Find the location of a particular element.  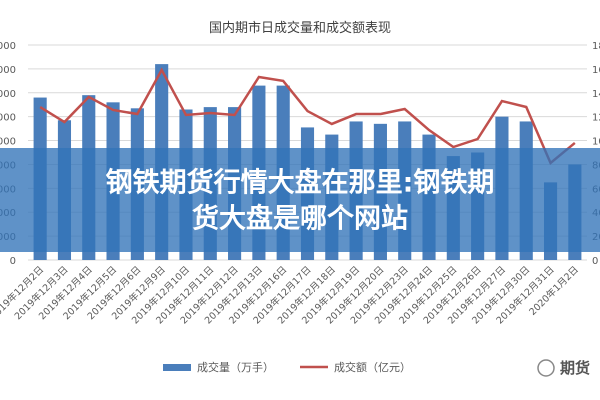

headline: 货大盘是哪个网站 is located at coordinates (300, 219).